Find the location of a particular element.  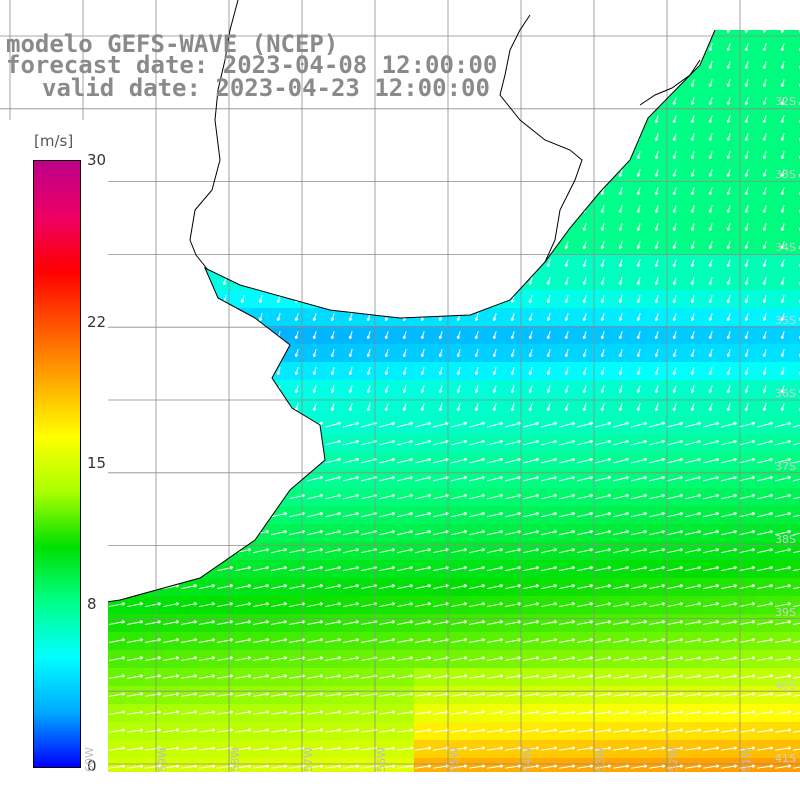

longitude-label: 59W is located at coordinates (162, 759).